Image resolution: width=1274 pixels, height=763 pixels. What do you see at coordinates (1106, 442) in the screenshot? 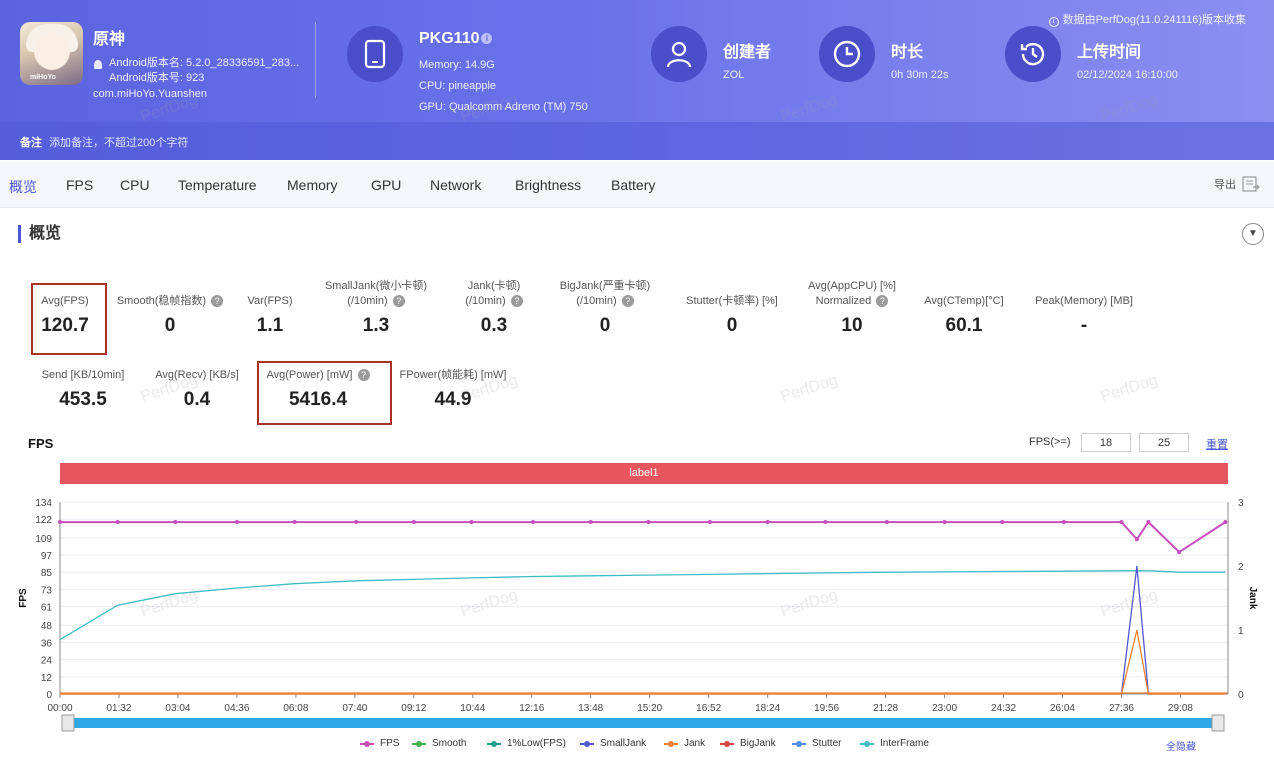
I see `fps-threshold-low-input: 18` at bounding box center [1106, 442].